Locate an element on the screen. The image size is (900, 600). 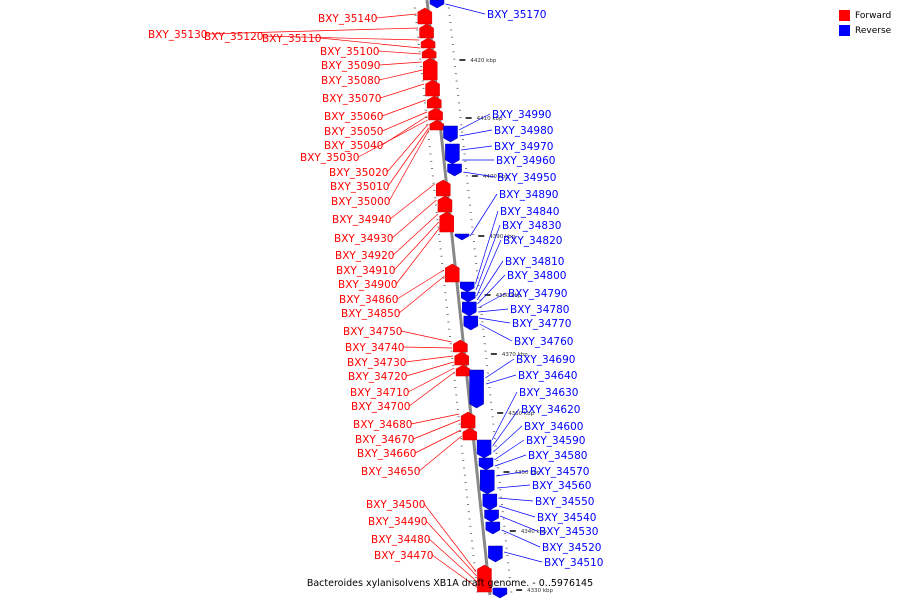
legend-reverse: Reverse is located at coordinates (865, 30).